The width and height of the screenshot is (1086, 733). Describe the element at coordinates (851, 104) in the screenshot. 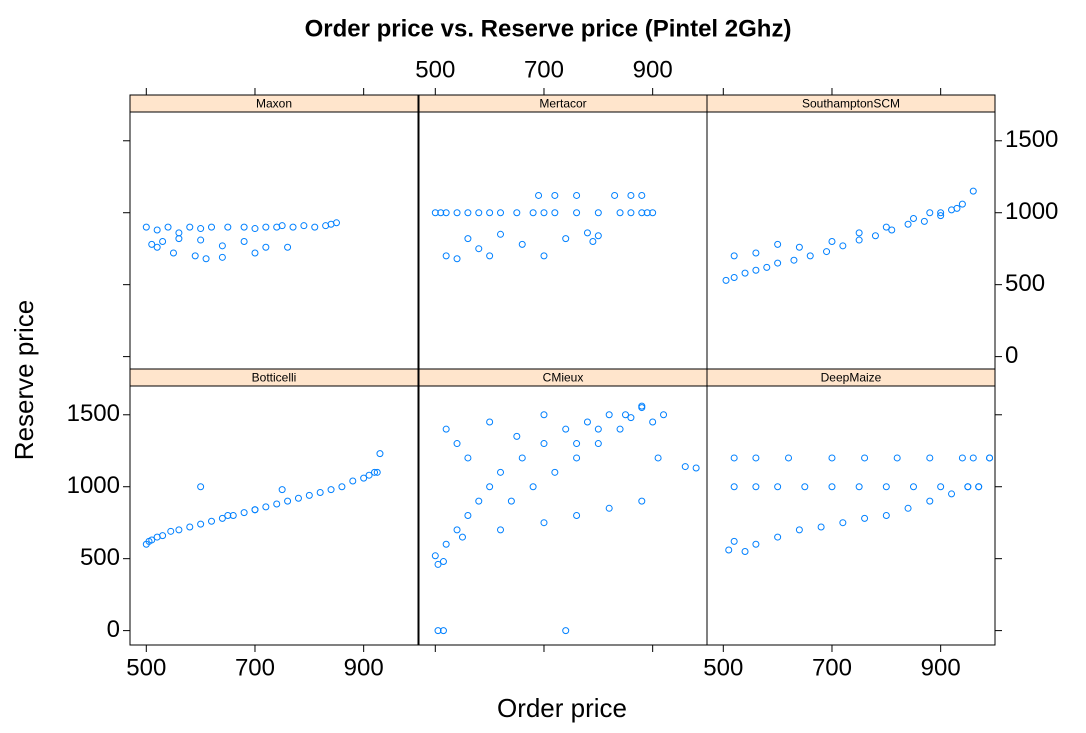

I see `strip-label: SouthamptonSCM` at that location.